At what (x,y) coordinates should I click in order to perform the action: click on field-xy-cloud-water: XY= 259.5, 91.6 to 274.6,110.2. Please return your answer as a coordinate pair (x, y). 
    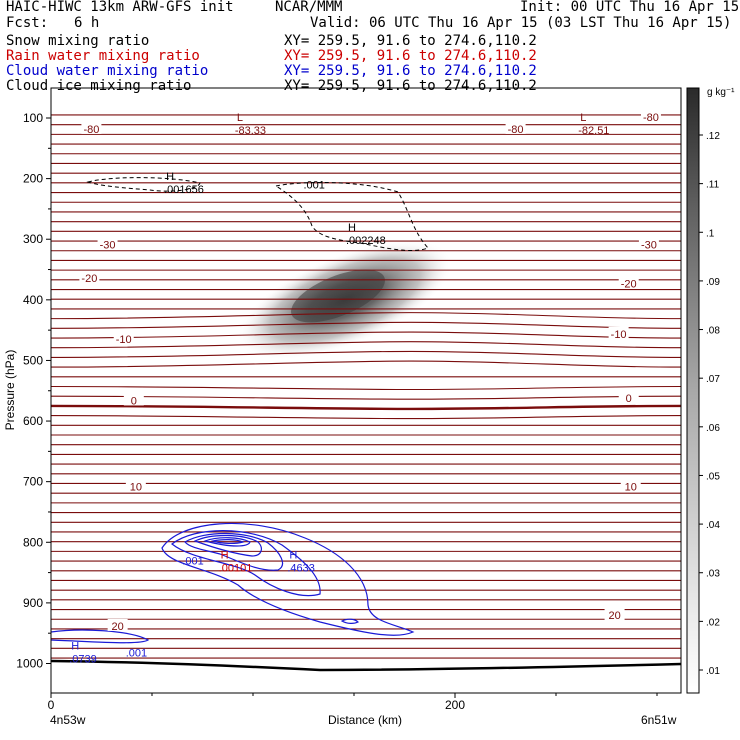
    Looking at the image, I should click on (410, 71).